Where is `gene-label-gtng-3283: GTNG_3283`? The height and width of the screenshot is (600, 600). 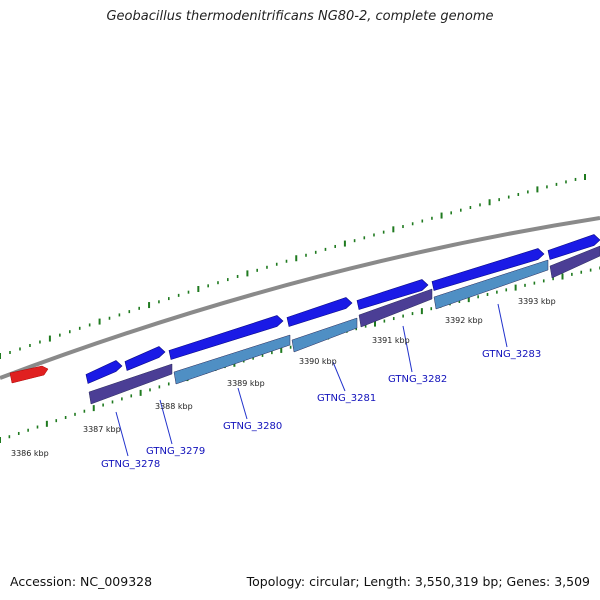
gene-label-gtng-3283: GTNG_3283 is located at coordinates (511, 354).